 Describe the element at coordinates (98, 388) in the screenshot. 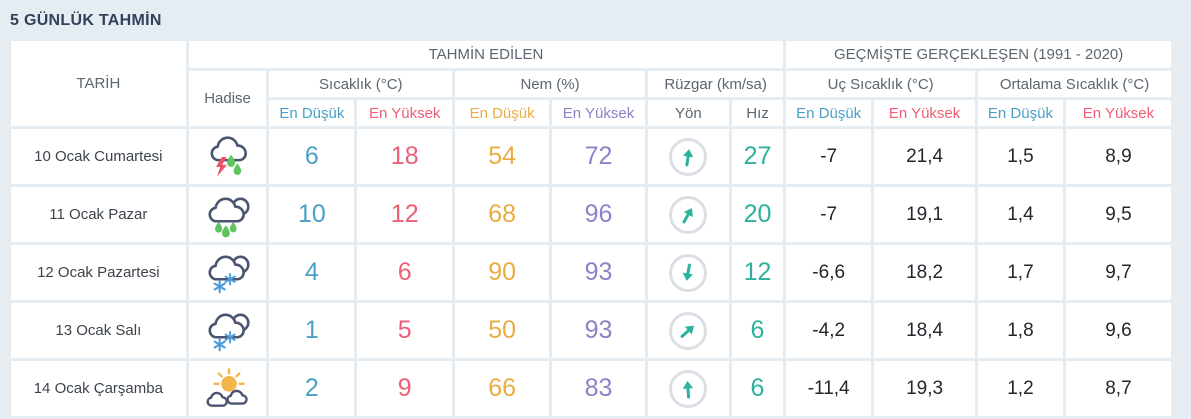

I see `date-label: 14 Ocak Çarşamba` at that location.